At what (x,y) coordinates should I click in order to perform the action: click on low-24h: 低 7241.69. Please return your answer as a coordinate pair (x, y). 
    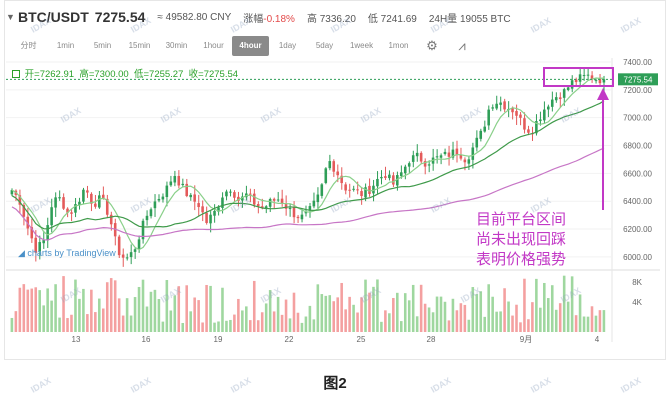
    Looking at the image, I should click on (392, 19).